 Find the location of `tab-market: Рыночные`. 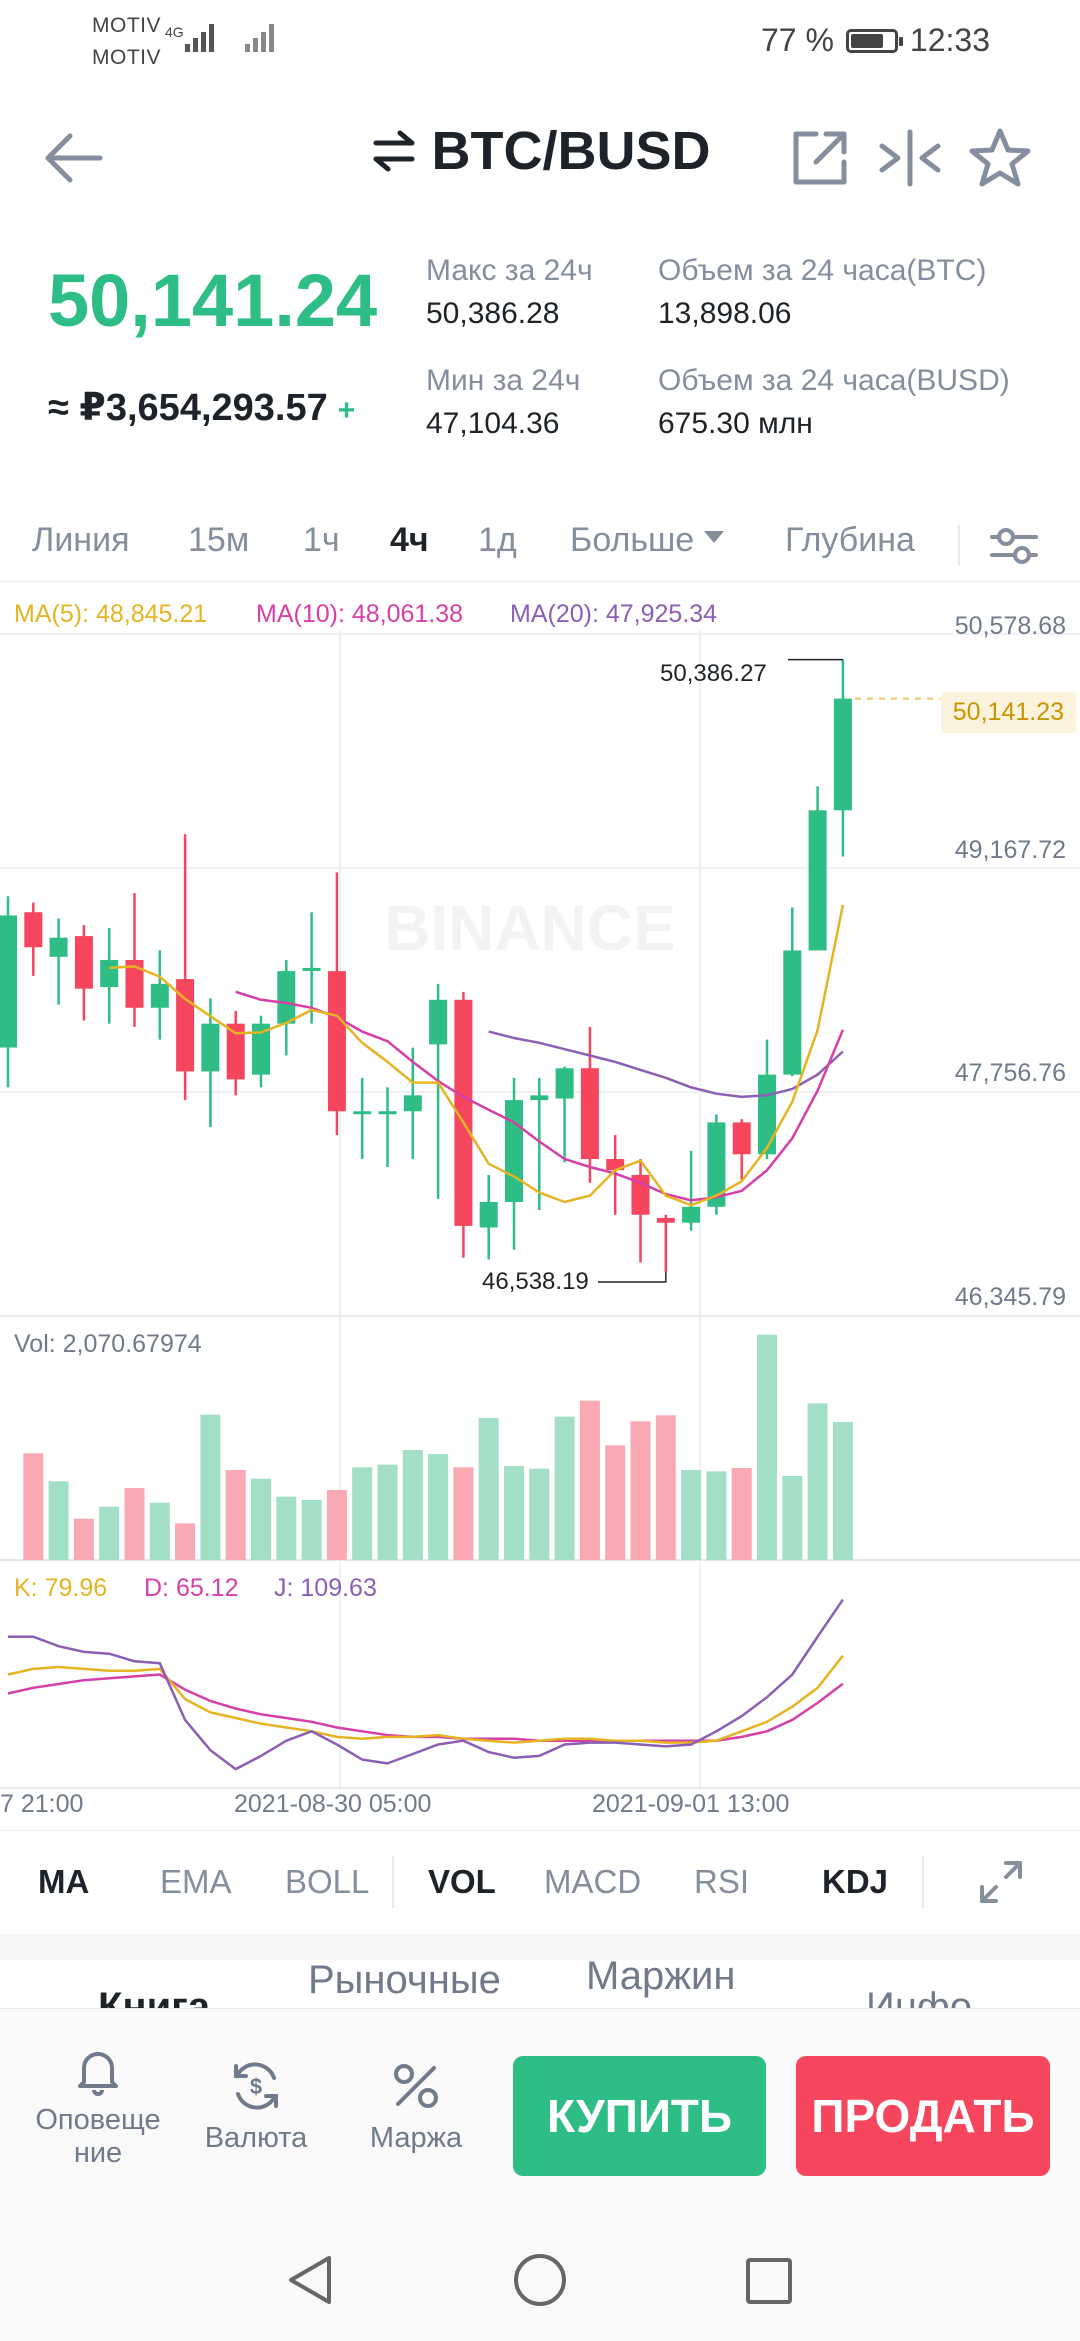

tab-market: Рыночные is located at coordinates (404, 1980).